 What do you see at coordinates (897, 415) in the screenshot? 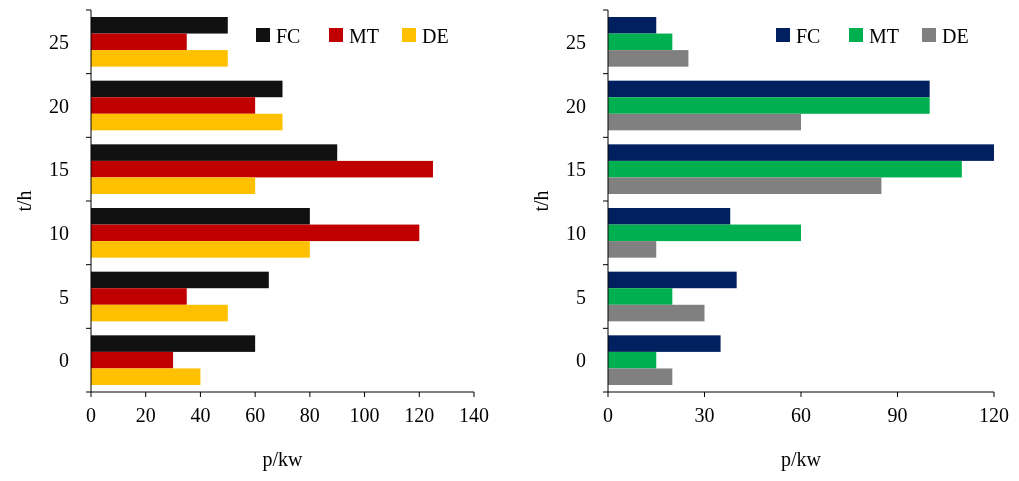
I see `x-tick-label: 90` at bounding box center [897, 415].